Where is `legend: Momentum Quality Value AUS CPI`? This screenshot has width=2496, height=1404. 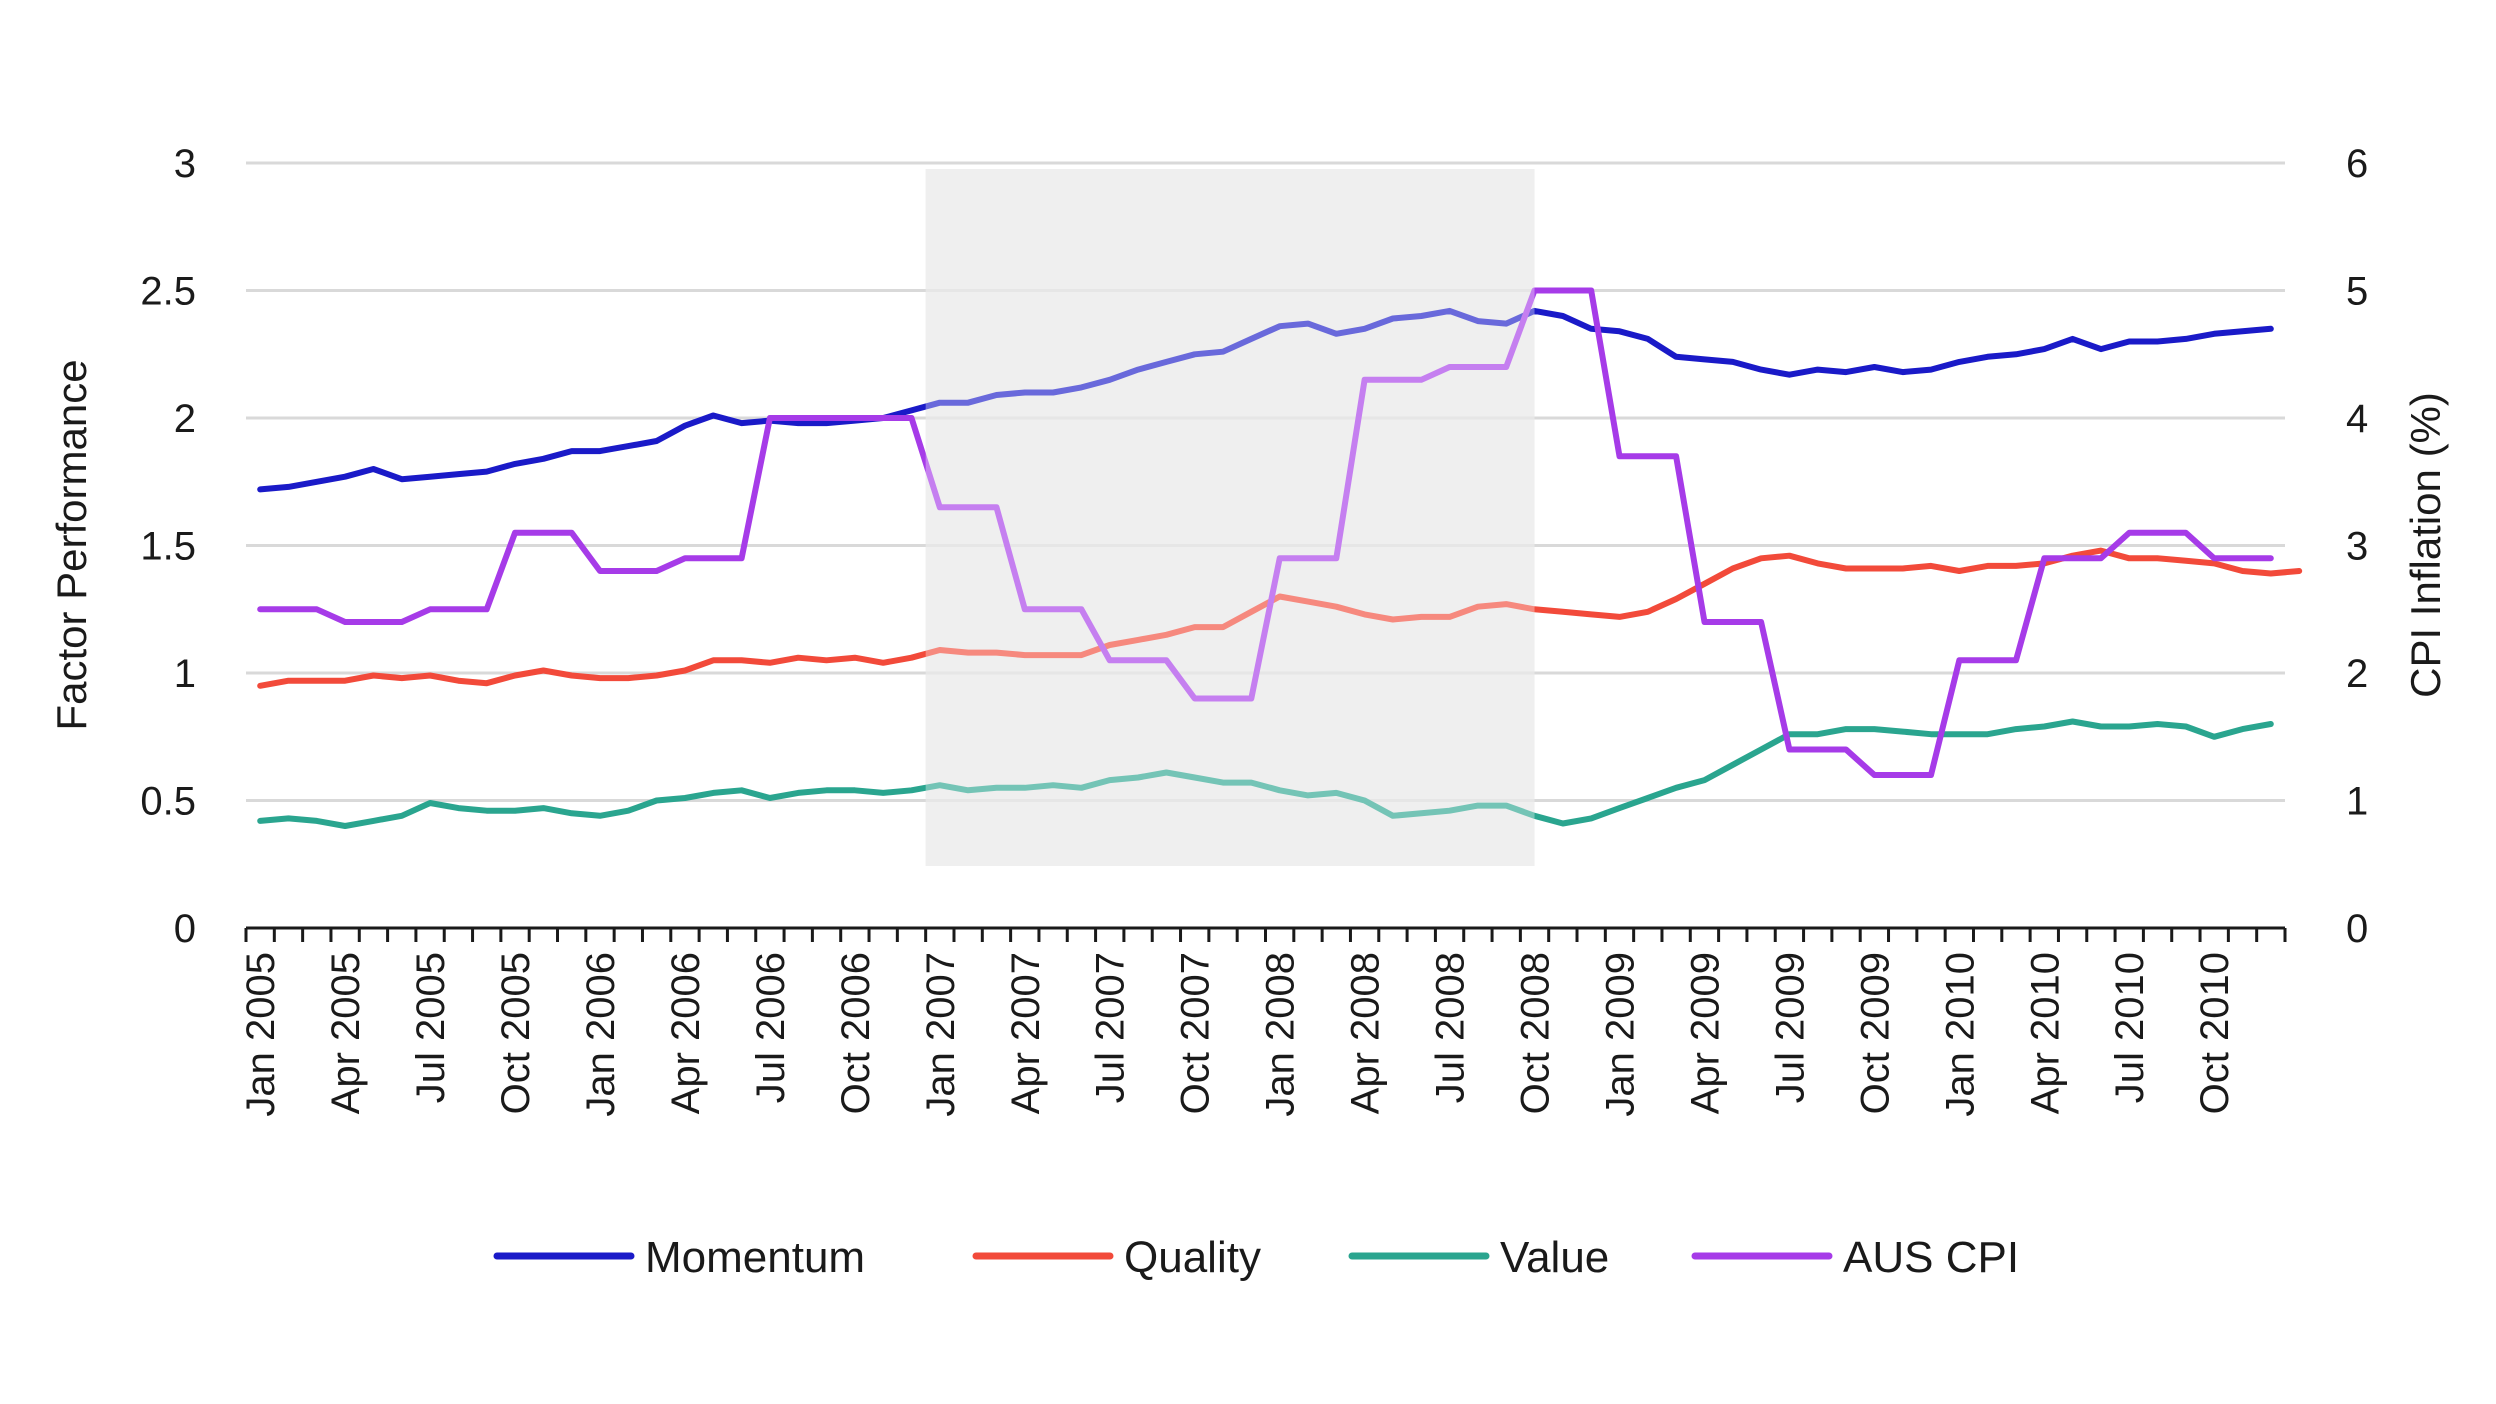
legend: Momentum Quality Value AUS CPI is located at coordinates (1256, 1257).